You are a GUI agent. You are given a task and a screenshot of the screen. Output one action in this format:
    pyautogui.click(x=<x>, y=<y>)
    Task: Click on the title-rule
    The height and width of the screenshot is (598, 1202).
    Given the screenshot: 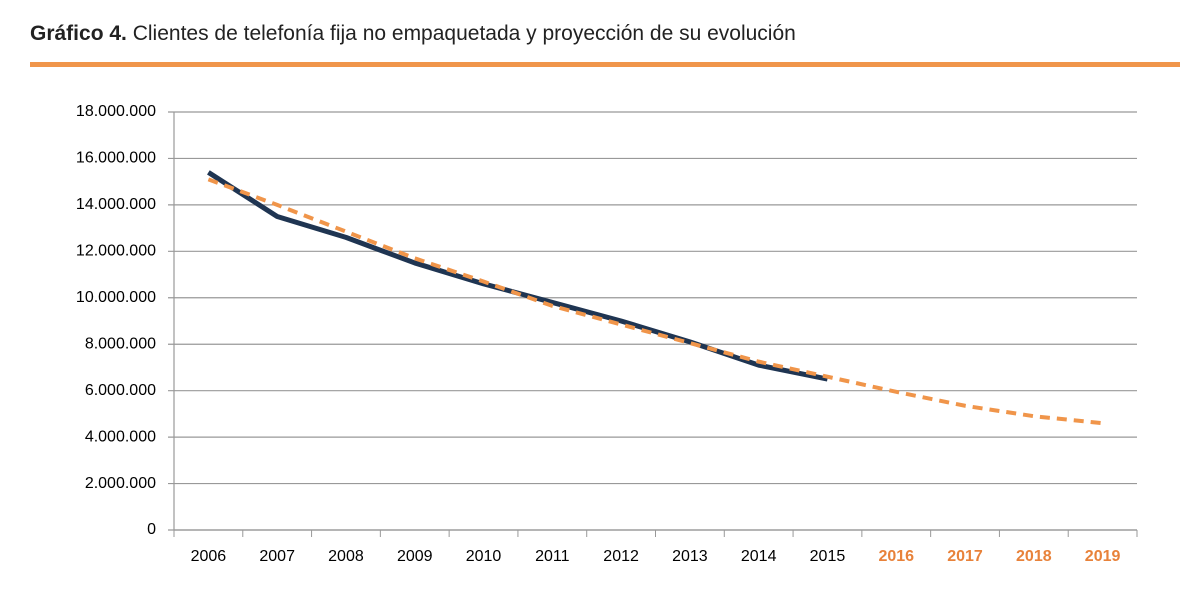 What is the action you would take?
    pyautogui.click(x=605, y=64)
    